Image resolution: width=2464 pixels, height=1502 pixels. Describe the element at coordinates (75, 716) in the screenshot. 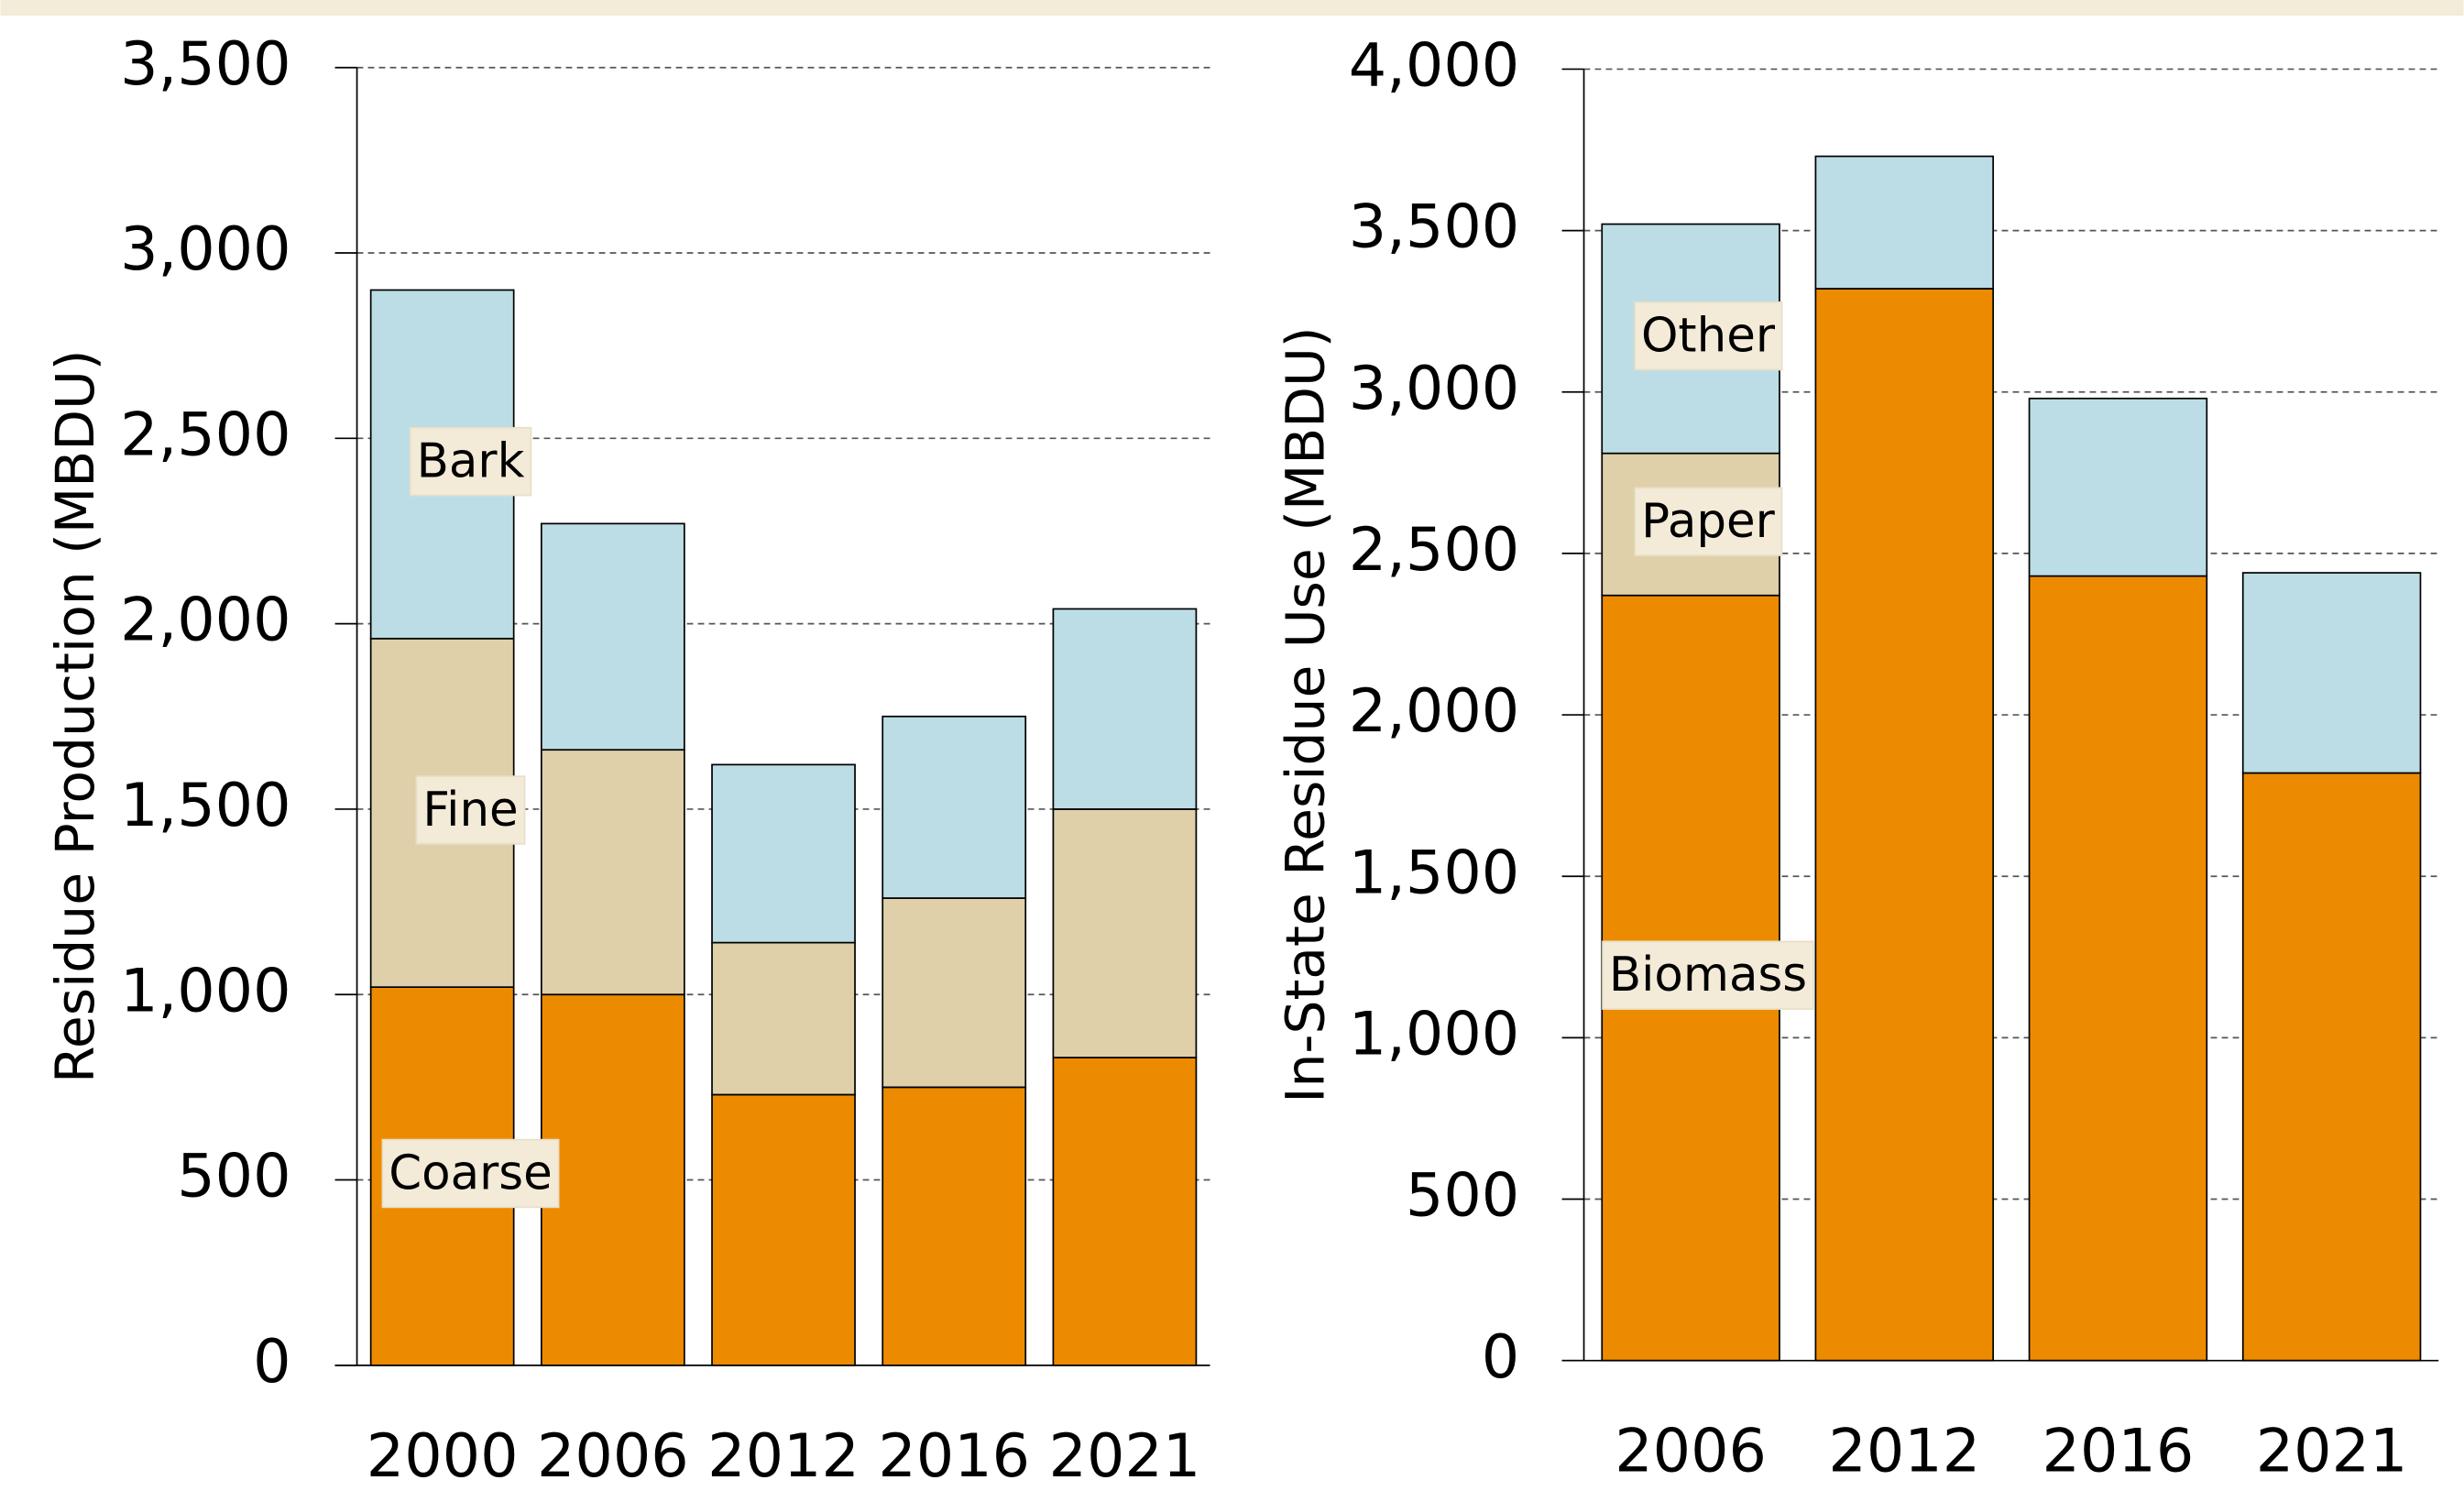

I see `y-axis-title: Residue Production (MBDU)` at that location.